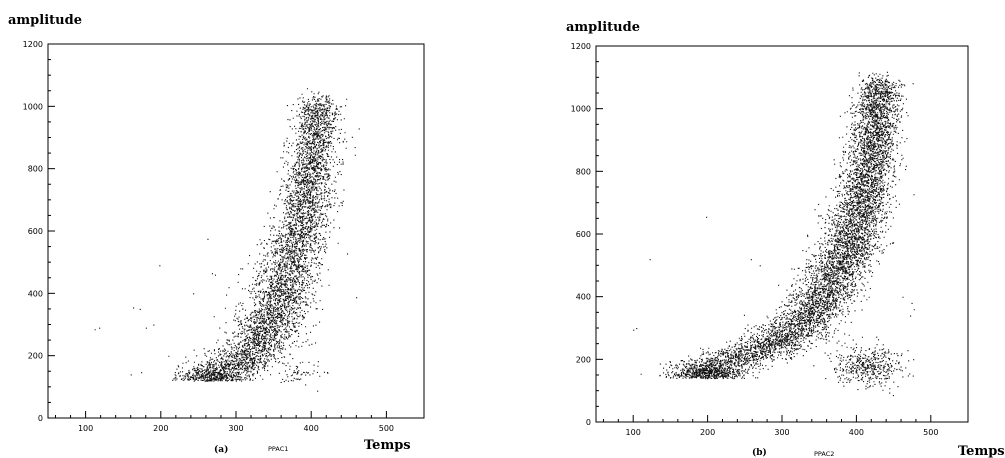 The image size is (1005, 458). I want to click on y-tick-label-a-200: 200, so click(35, 356).